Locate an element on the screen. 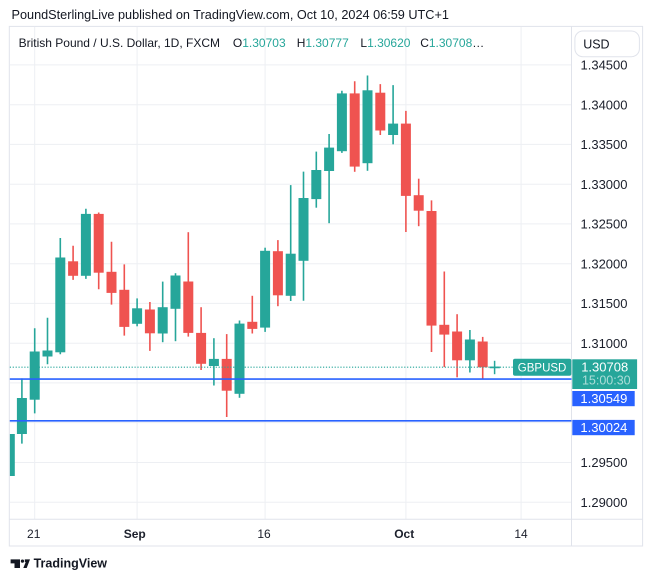 The height and width of the screenshot is (582, 653). svg-text: 1.32500 is located at coordinates (604, 224).